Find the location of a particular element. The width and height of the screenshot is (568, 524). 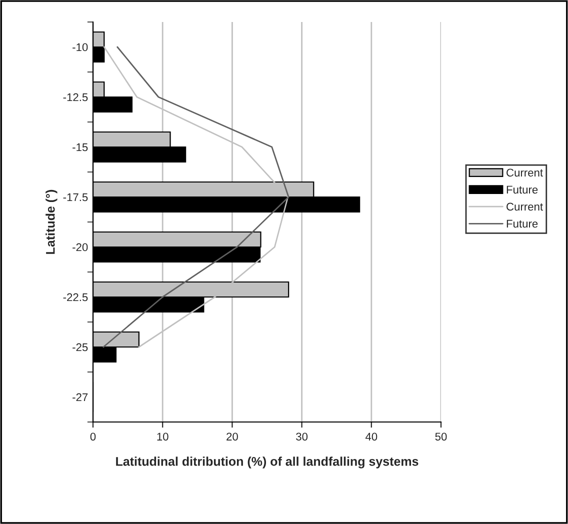

y-tick-label: -25 is located at coordinates (80, 347).